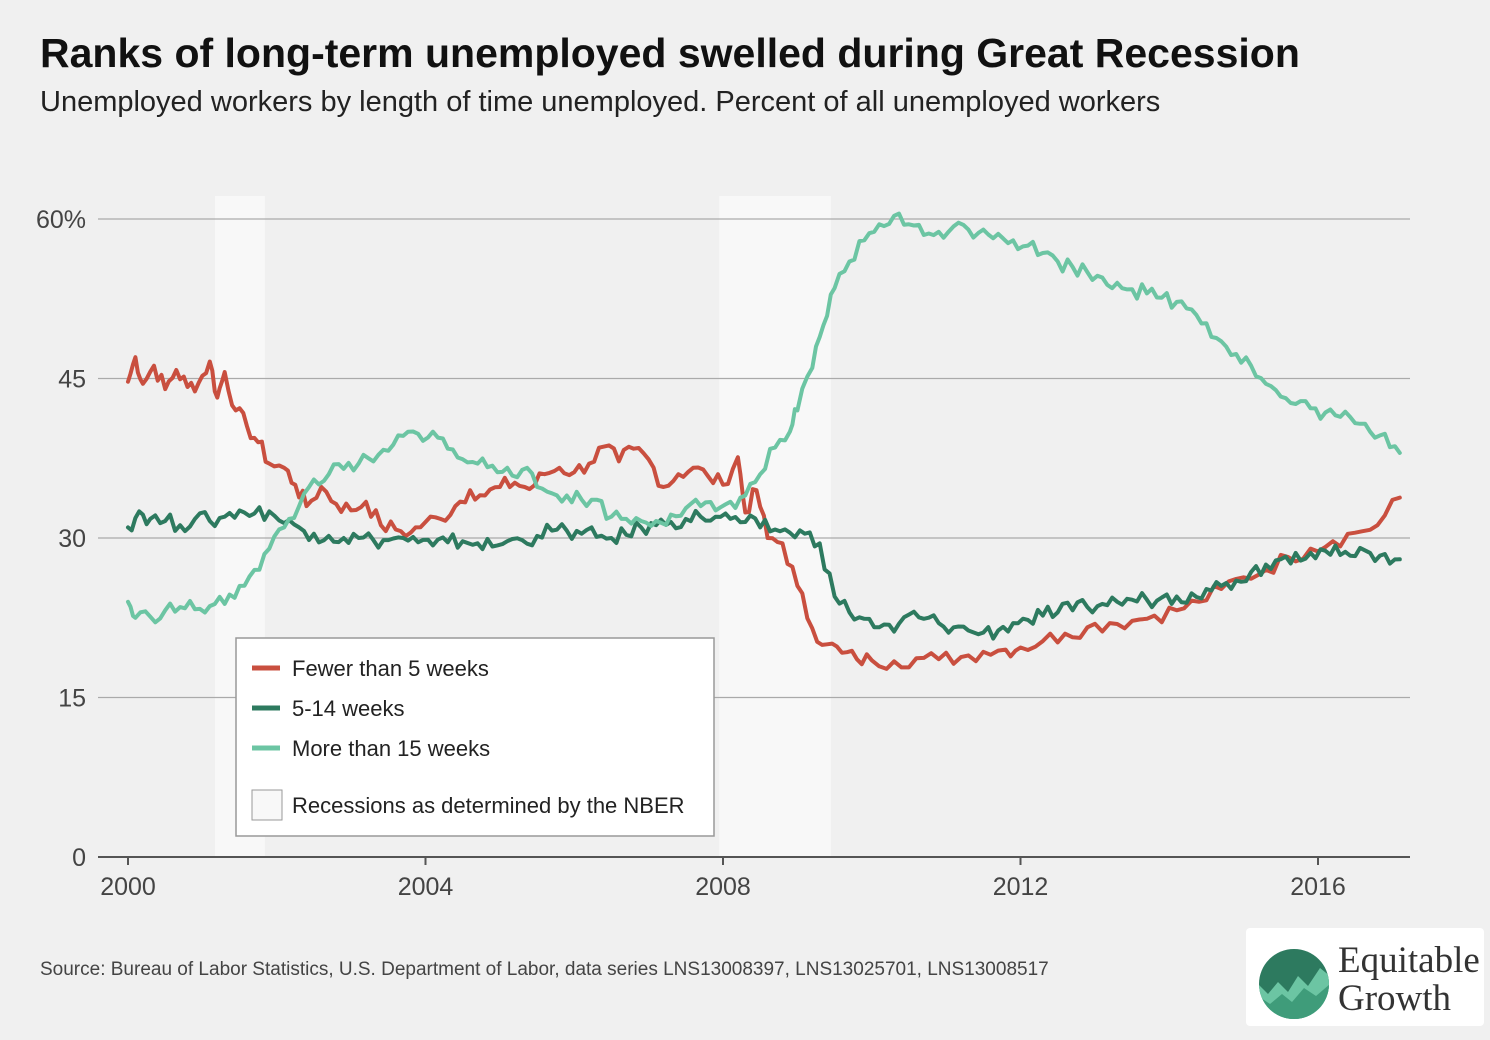  I want to click on equitable-growth-logo: Equitable Growth, so click(1365, 977).